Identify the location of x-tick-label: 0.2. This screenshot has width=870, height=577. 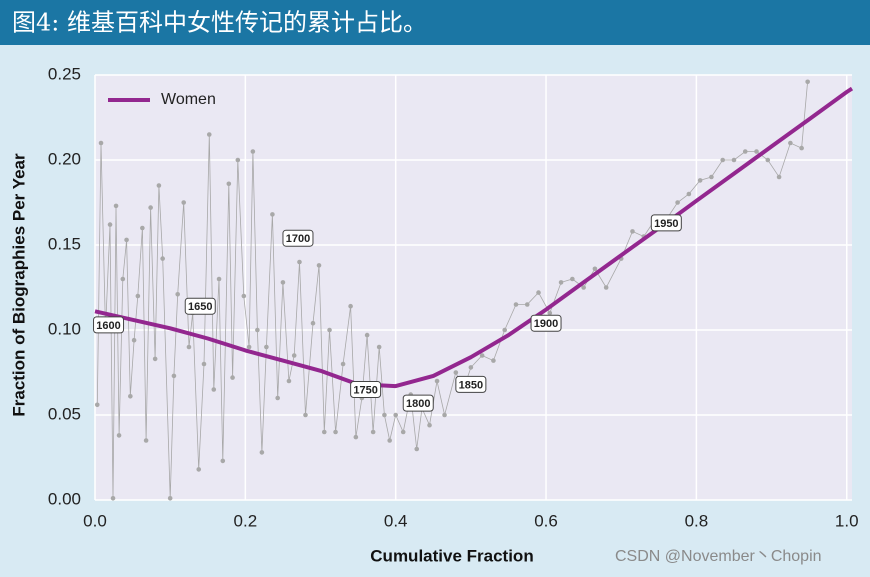
(246, 520).